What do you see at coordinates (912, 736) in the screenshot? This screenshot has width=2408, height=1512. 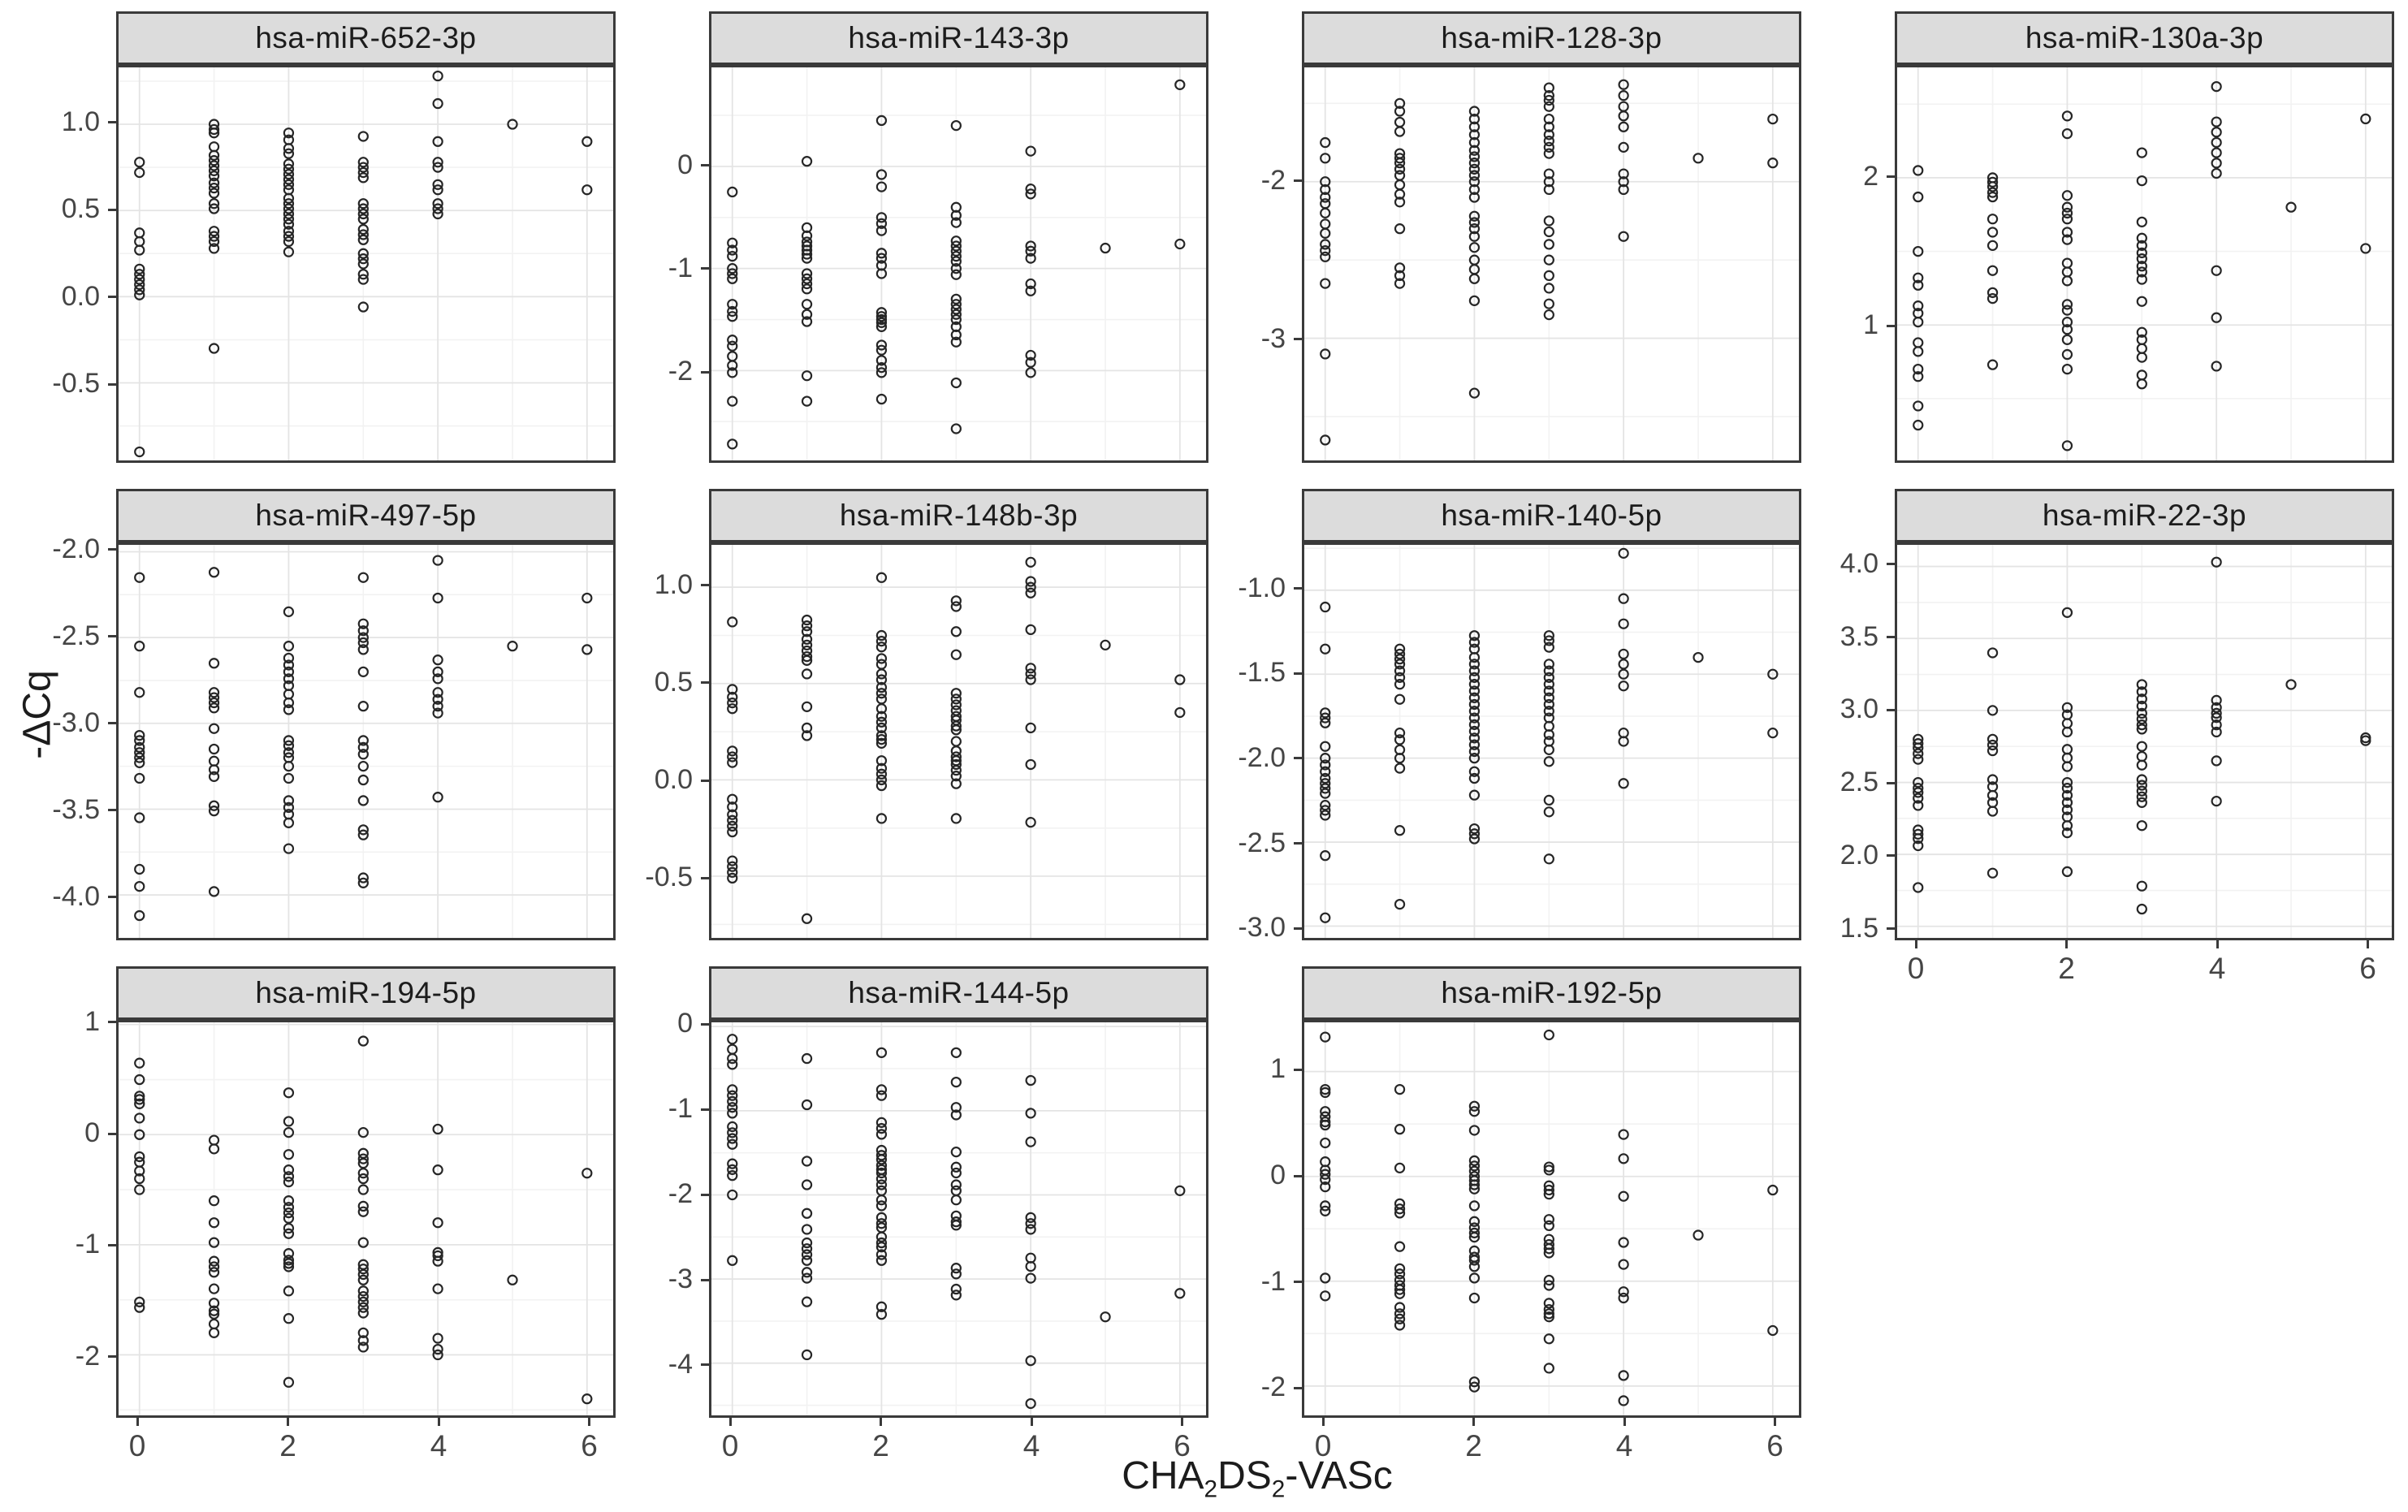 I see `facet-hsa-miR-148b-3p: hsa-miR-148b-3p 1.0 0.5 0.0 -0.5` at bounding box center [912, 736].